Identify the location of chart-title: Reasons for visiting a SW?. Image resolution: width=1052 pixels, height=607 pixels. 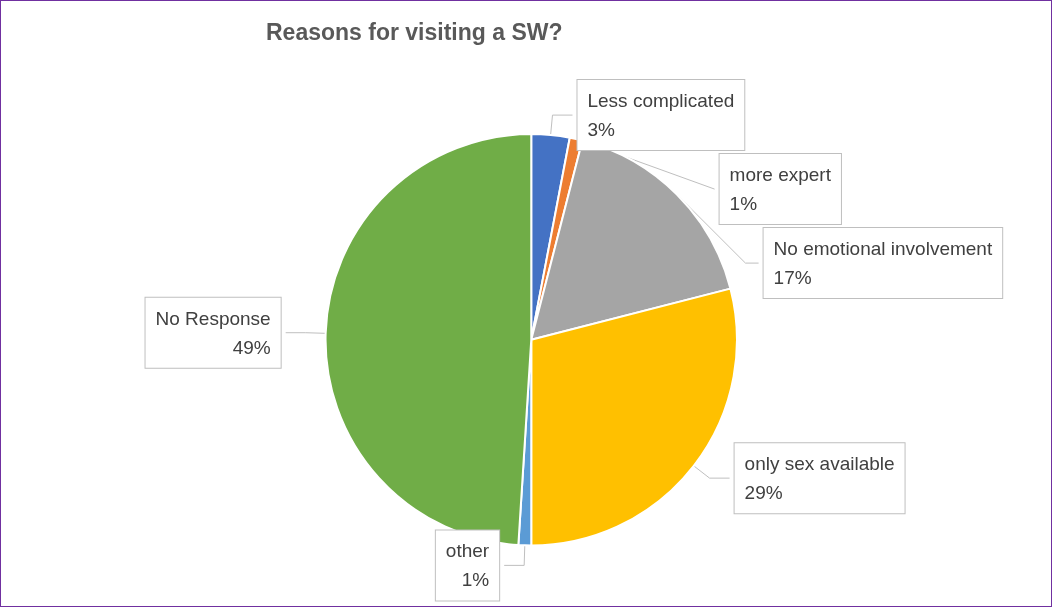
(414, 31).